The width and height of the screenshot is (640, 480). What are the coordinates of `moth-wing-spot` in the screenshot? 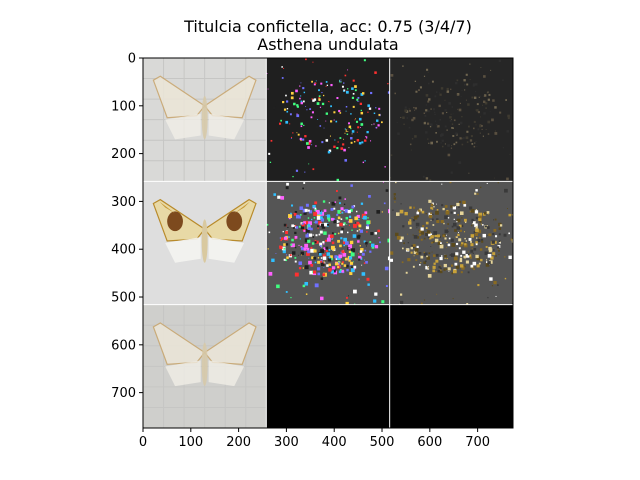 It's located at (175, 221).